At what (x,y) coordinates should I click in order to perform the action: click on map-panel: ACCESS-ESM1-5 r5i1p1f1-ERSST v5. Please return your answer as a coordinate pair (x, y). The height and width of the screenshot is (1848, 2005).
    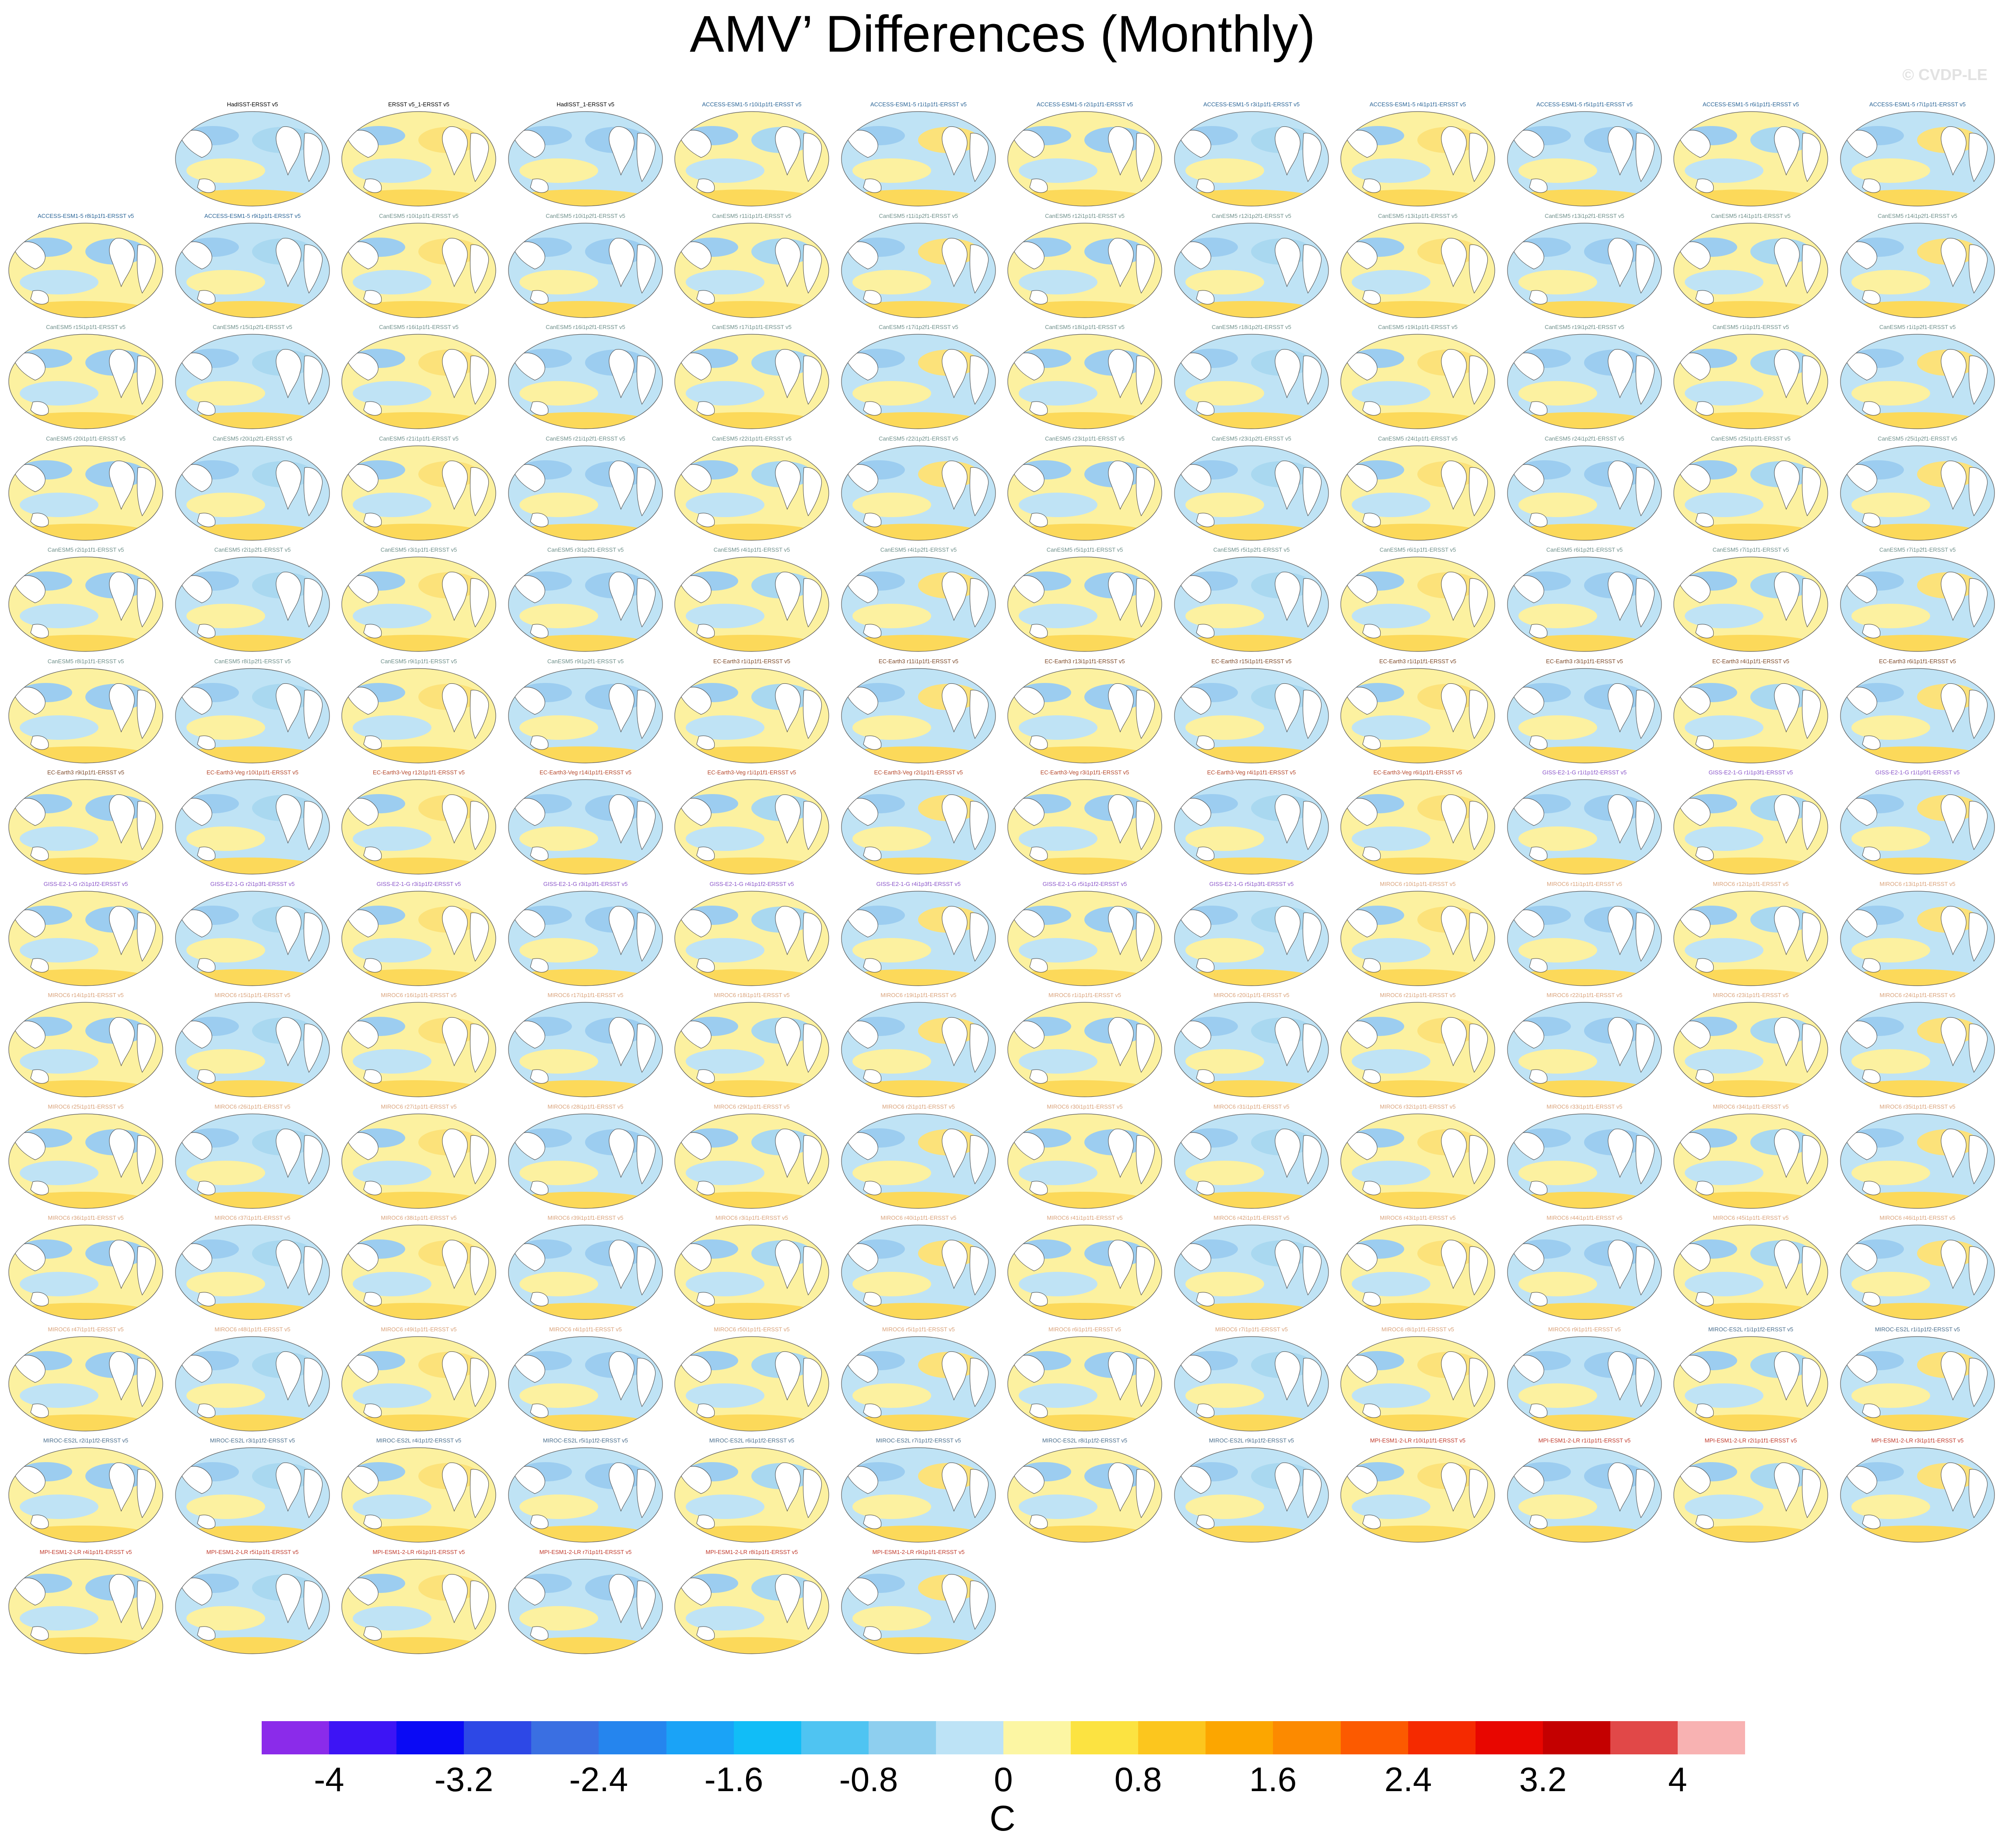
    Looking at the image, I should click on (1584, 155).